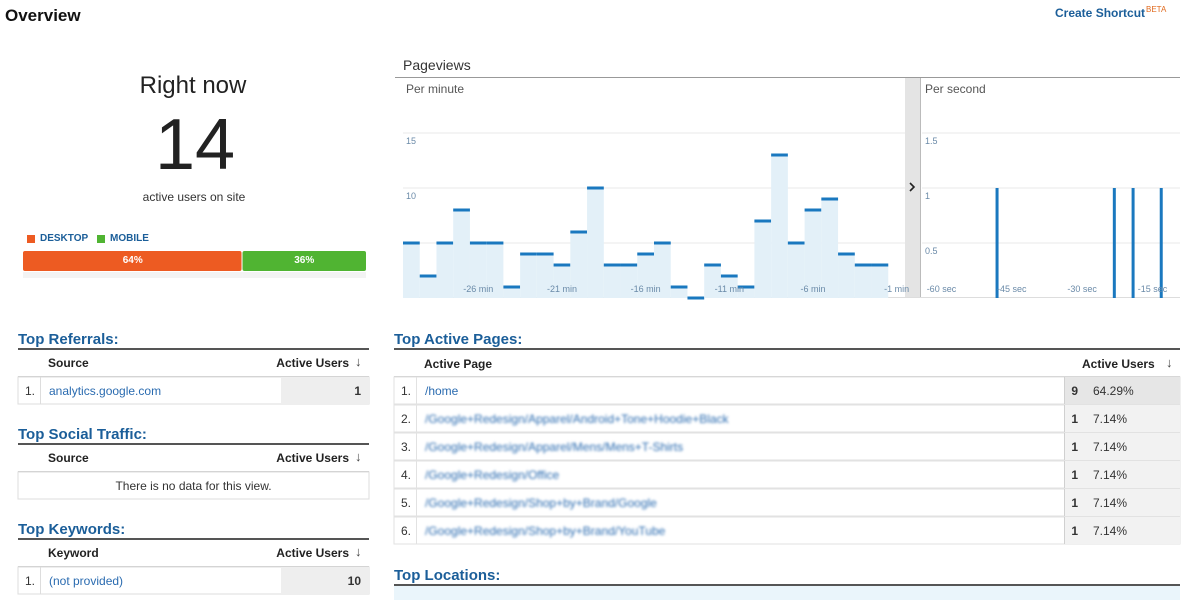  I want to click on x-tick-label: -26 min, so click(478, 289).